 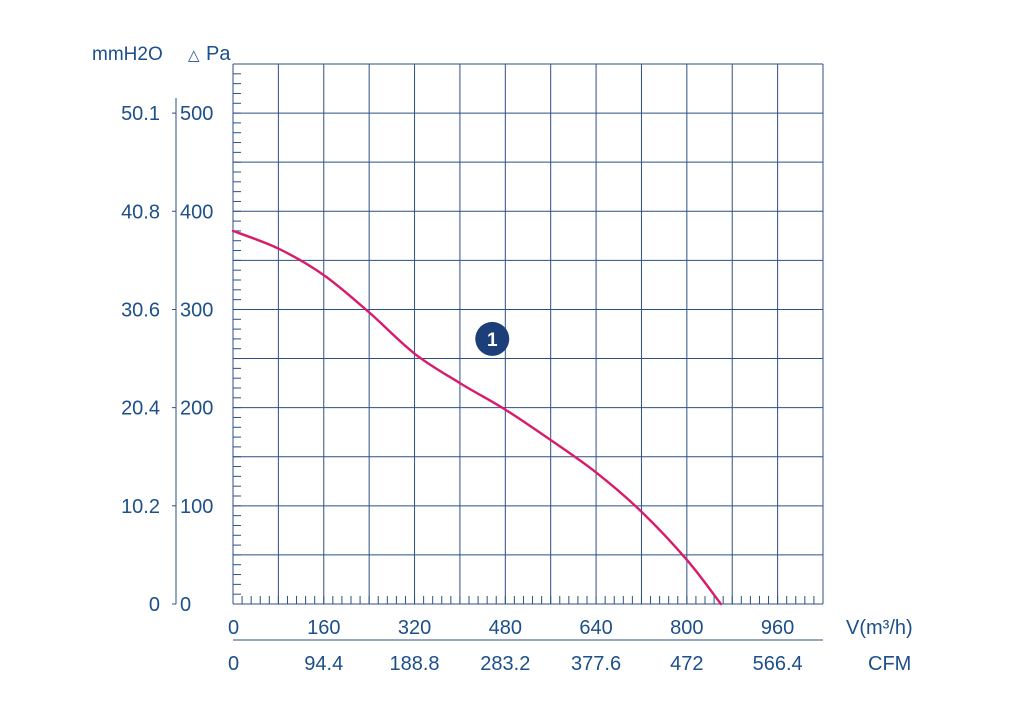 What do you see at coordinates (185, 605) in the screenshot?
I see `y-tick-label: 0` at bounding box center [185, 605].